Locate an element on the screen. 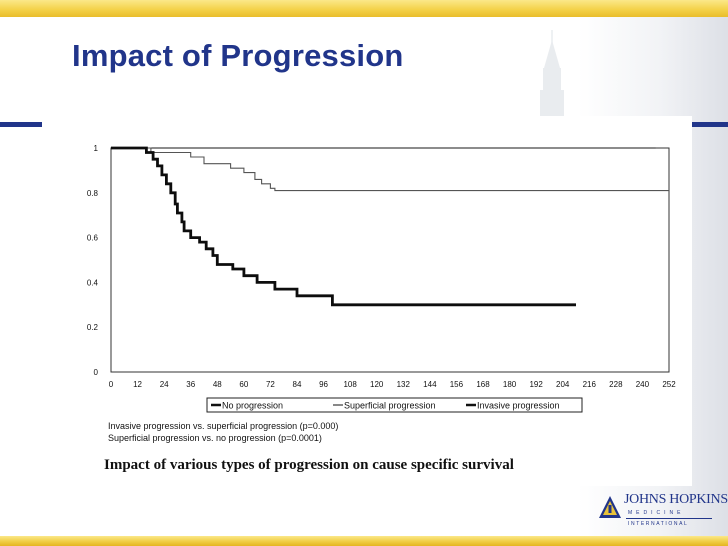 This screenshot has width=728, height=546. legend-label: Superficial progression is located at coordinates (390, 406).